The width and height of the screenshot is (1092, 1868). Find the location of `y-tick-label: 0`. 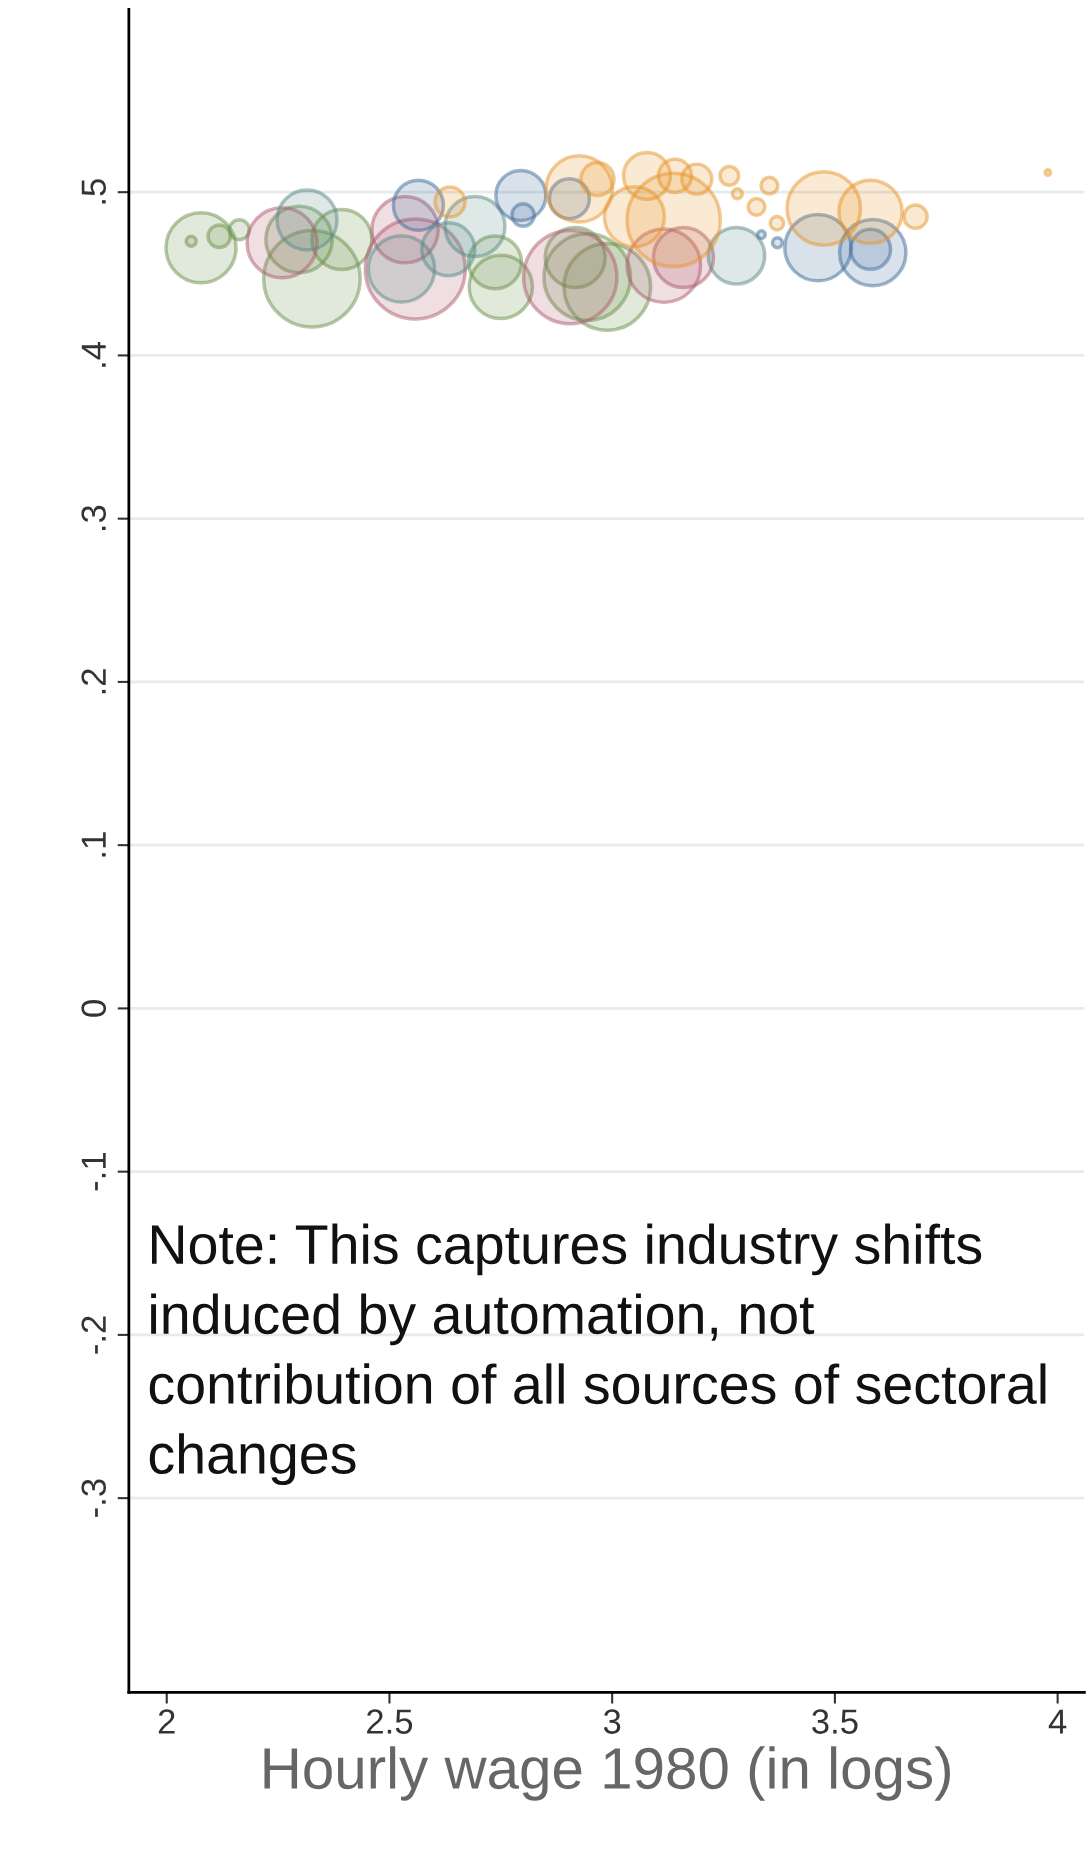

y-tick-label: 0 is located at coordinates (94, 1008).